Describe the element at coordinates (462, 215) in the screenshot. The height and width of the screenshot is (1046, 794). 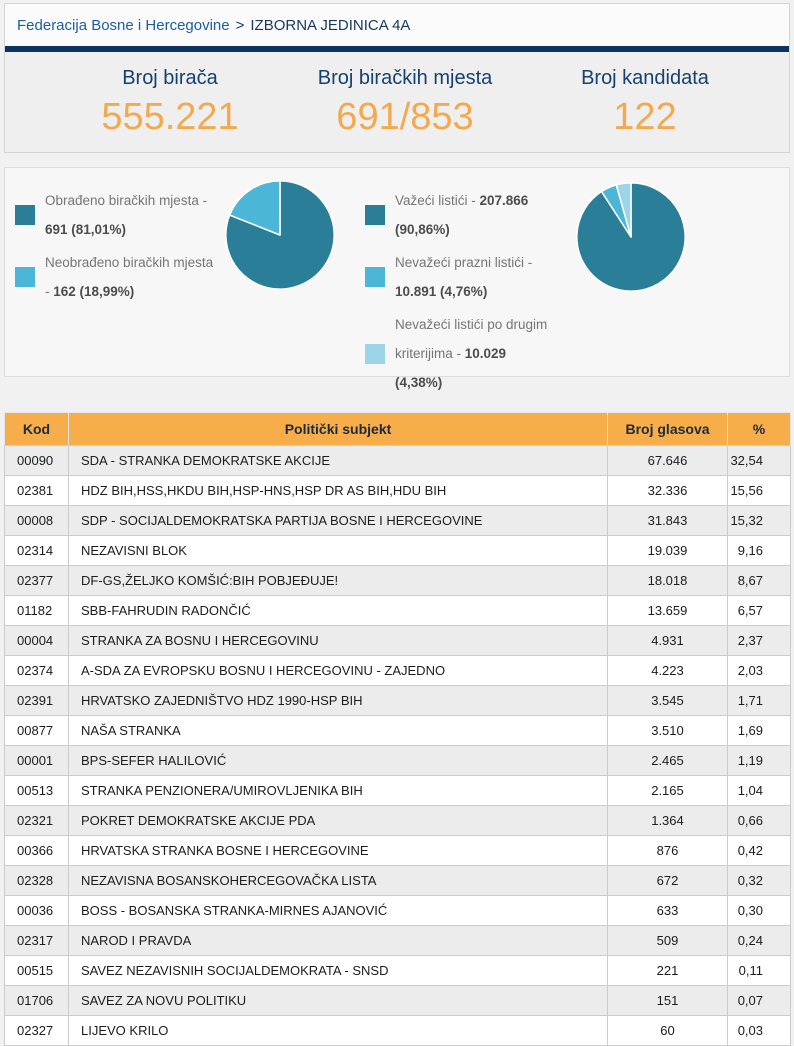
I see `legend-text: Važeći listići - 207.866 (90,86%)` at that location.